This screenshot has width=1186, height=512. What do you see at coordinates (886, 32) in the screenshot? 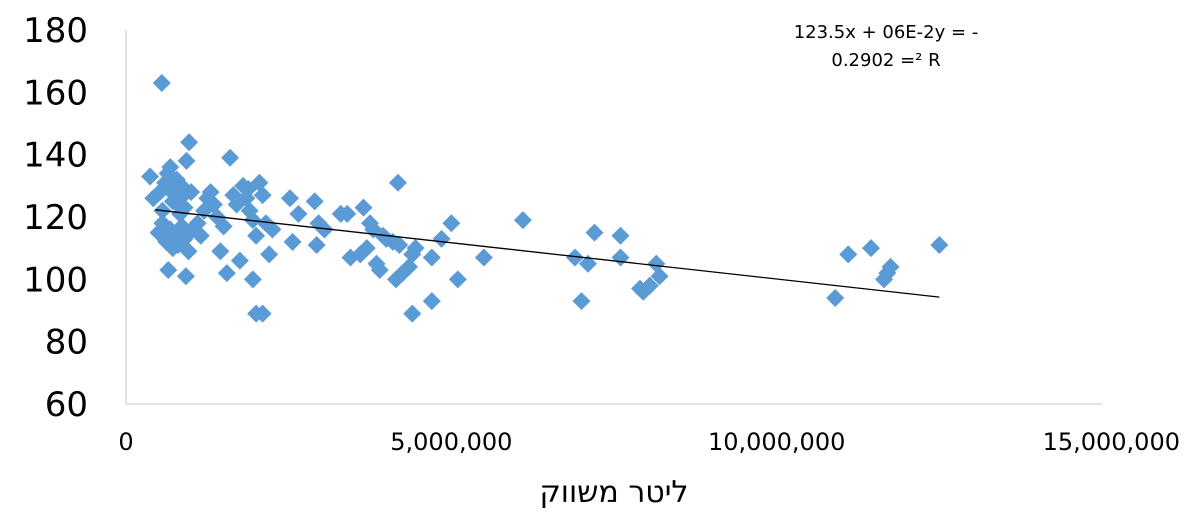
I see `trendline-equation-line1: 123.5x + 06E-2y = -` at bounding box center [886, 32].